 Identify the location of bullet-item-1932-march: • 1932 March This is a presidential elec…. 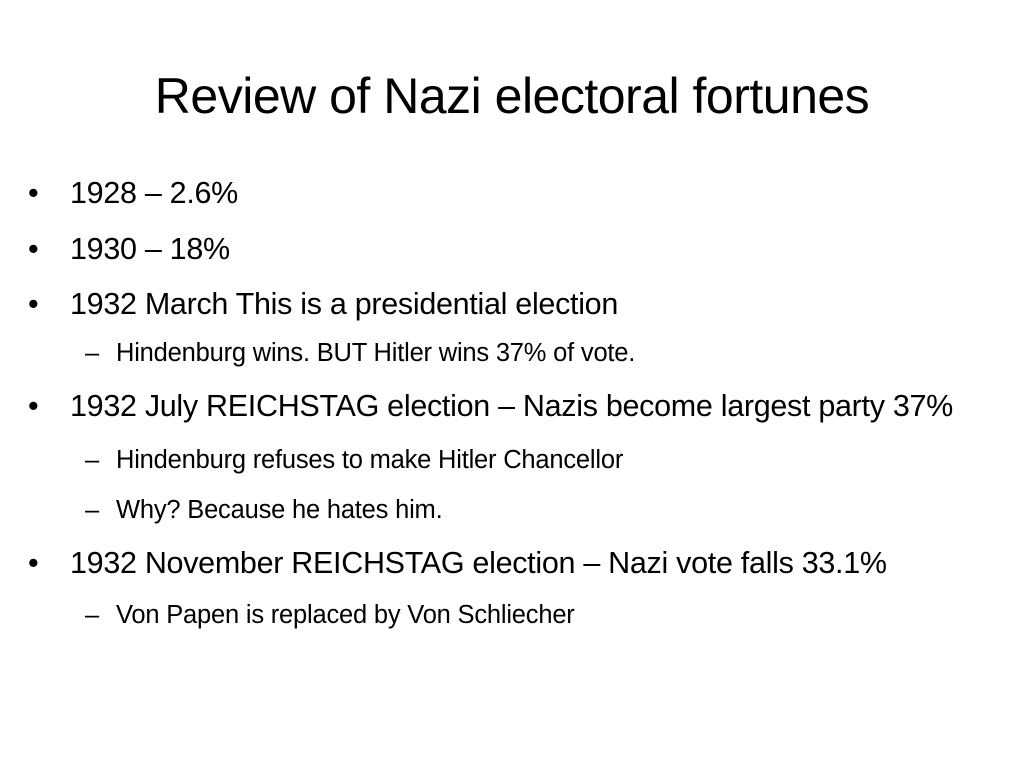
(513, 304).